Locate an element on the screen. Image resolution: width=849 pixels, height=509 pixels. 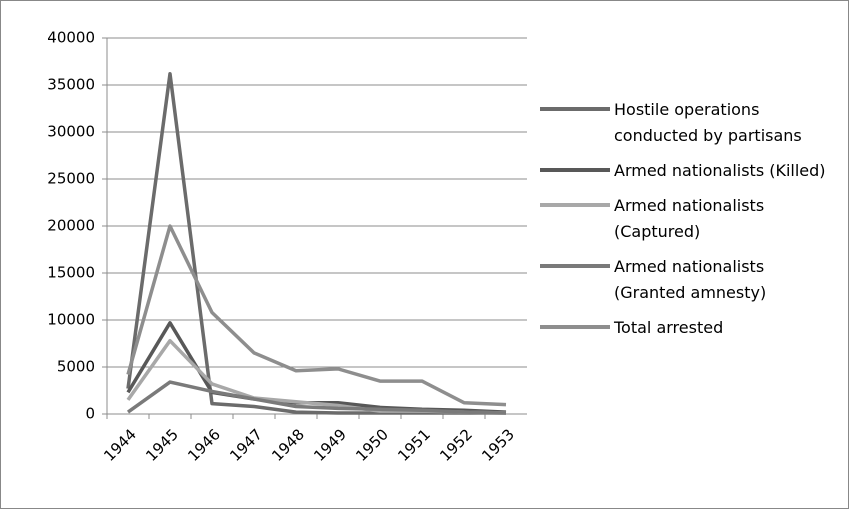
y-tick-label: 40000 is located at coordinates (71, 38).